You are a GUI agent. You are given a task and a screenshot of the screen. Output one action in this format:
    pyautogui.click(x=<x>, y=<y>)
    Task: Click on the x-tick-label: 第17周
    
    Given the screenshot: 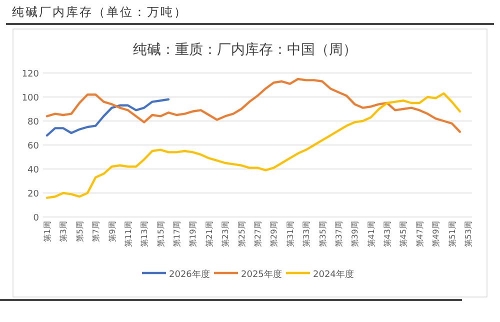 What is the action you would take?
    pyautogui.click(x=177, y=234)
    